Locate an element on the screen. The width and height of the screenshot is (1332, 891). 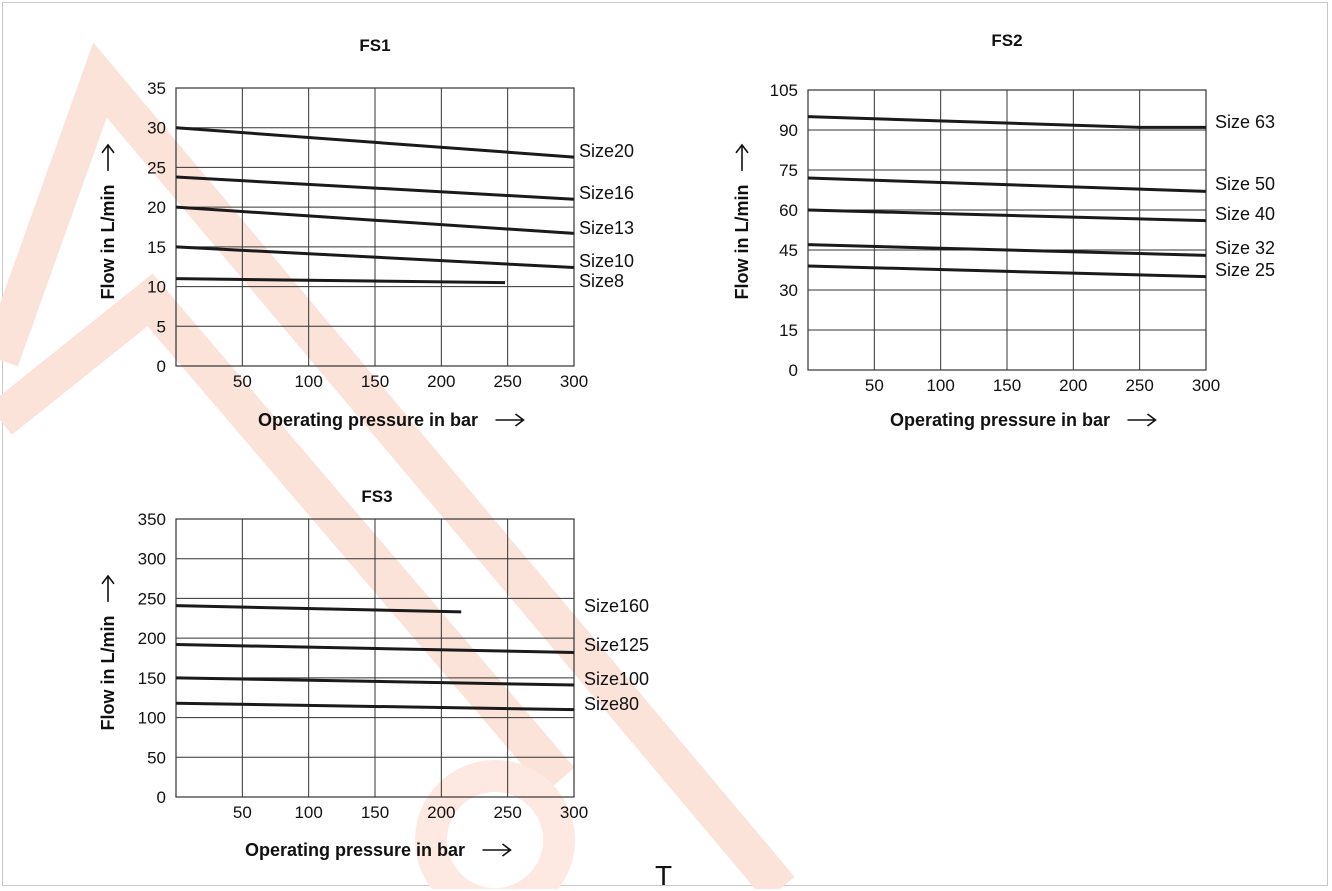
fs3-series-label: Size125 is located at coordinates (616, 645).